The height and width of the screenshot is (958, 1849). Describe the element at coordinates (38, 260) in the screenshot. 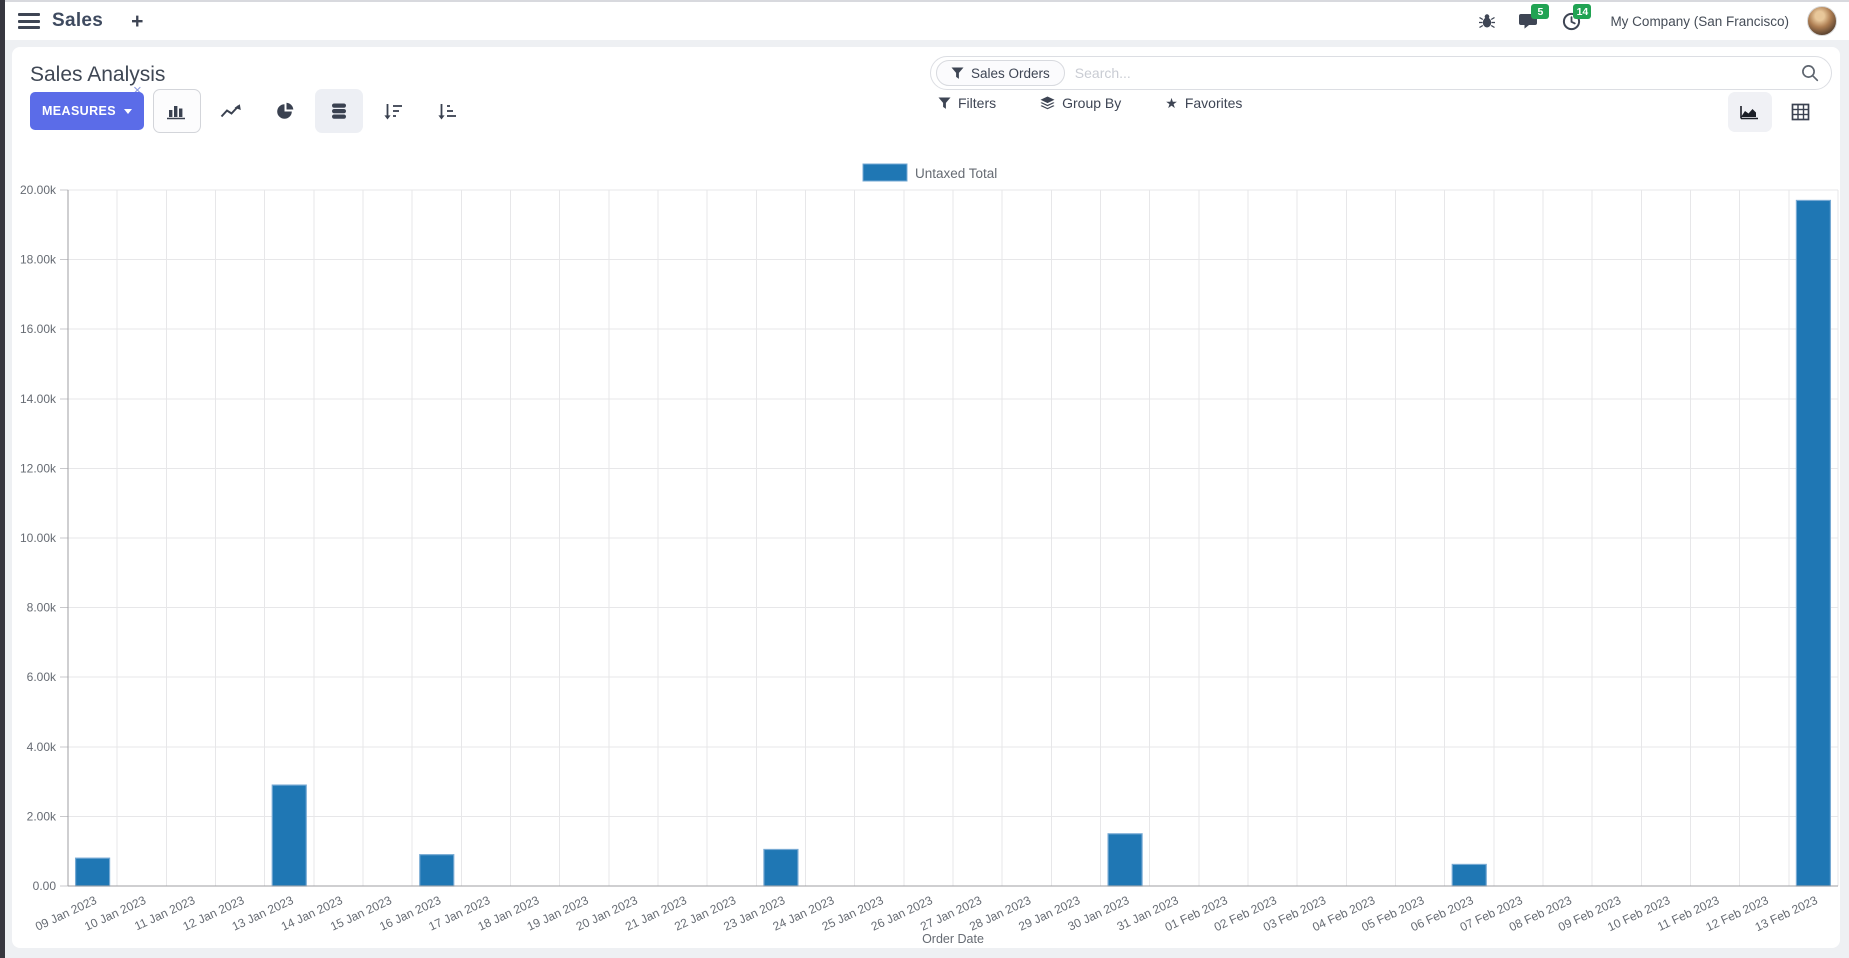

I see `y-axis-tick: 18.00k` at that location.